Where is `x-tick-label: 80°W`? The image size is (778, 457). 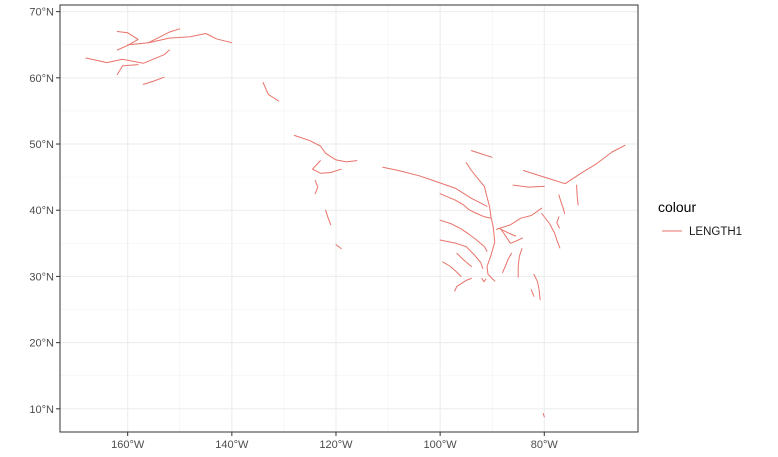 x-tick-label: 80°W is located at coordinates (545, 445).